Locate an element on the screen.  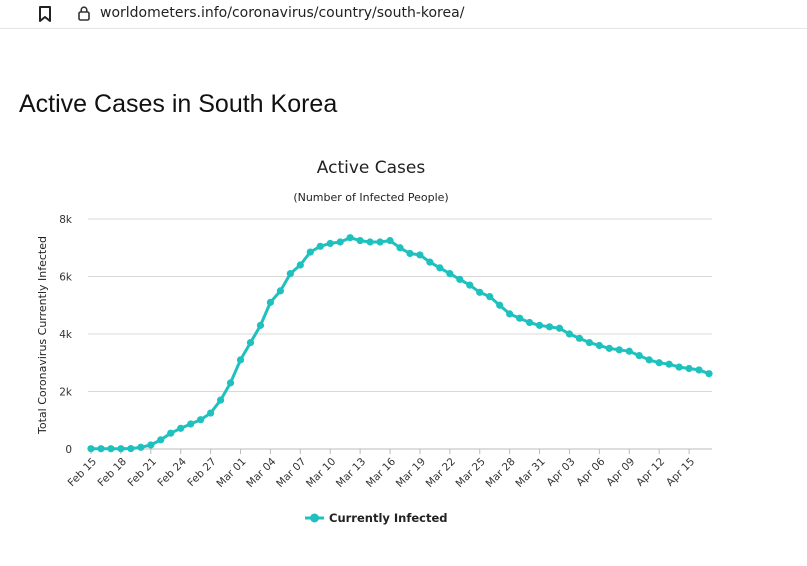
x-tick-label: Mar 07 is located at coordinates (291, 473).